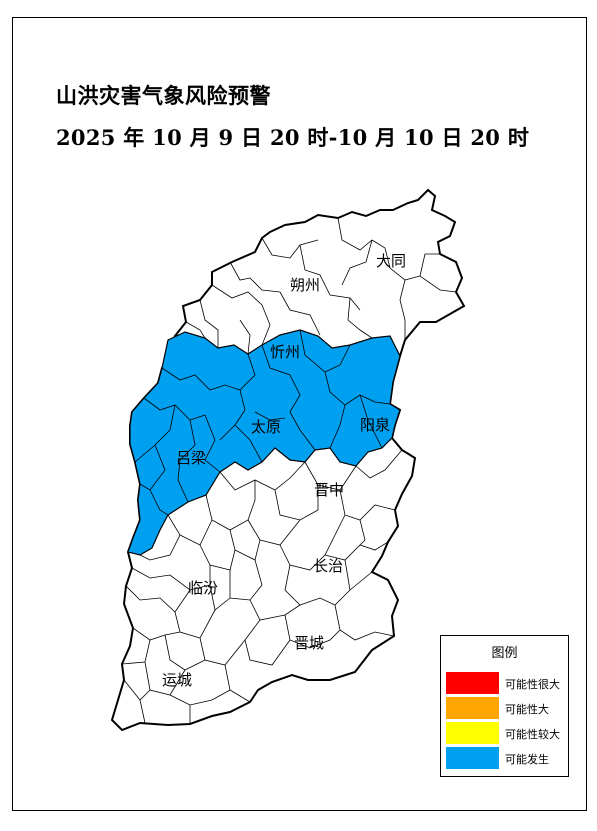 The image size is (597, 831). Describe the element at coordinates (472, 733) in the screenshot. I see `legend-swatch-yellow` at that location.